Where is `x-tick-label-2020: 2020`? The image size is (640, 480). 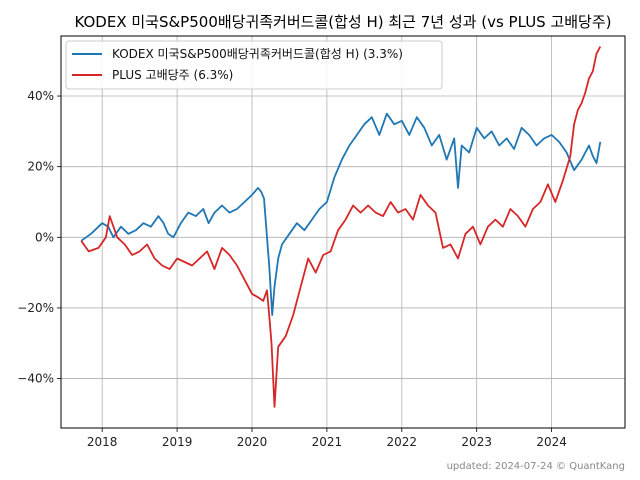 x-tick-label-2020: 2020 is located at coordinates (252, 442).